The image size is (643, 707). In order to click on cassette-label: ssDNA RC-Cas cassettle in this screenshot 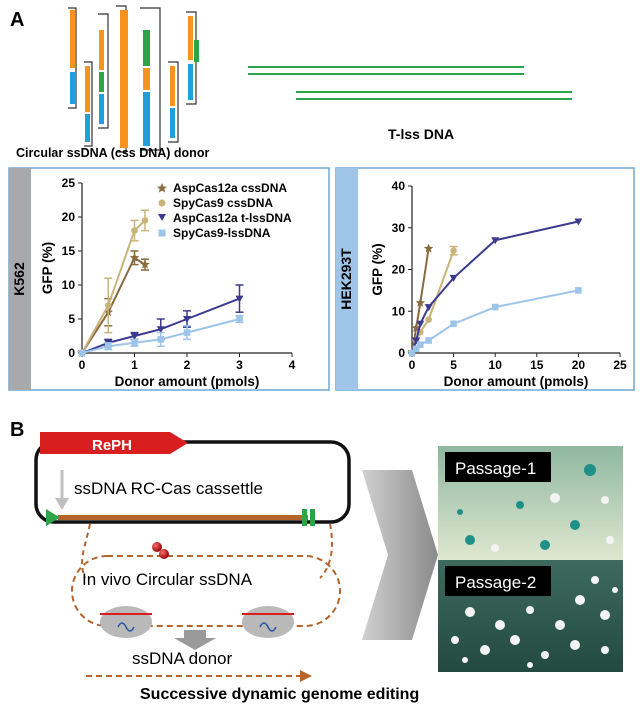, I will do `click(168, 488)`.